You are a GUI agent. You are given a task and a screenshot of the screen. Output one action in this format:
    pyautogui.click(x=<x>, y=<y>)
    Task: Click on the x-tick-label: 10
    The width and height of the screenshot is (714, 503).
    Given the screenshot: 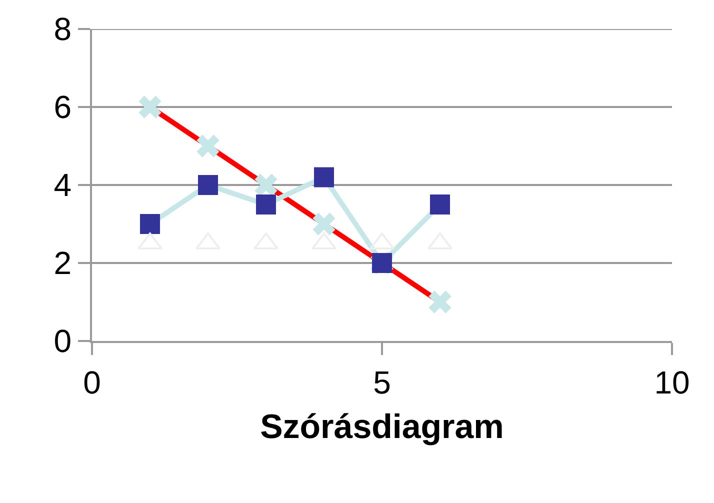 What is the action you would take?
    pyautogui.click(x=672, y=382)
    